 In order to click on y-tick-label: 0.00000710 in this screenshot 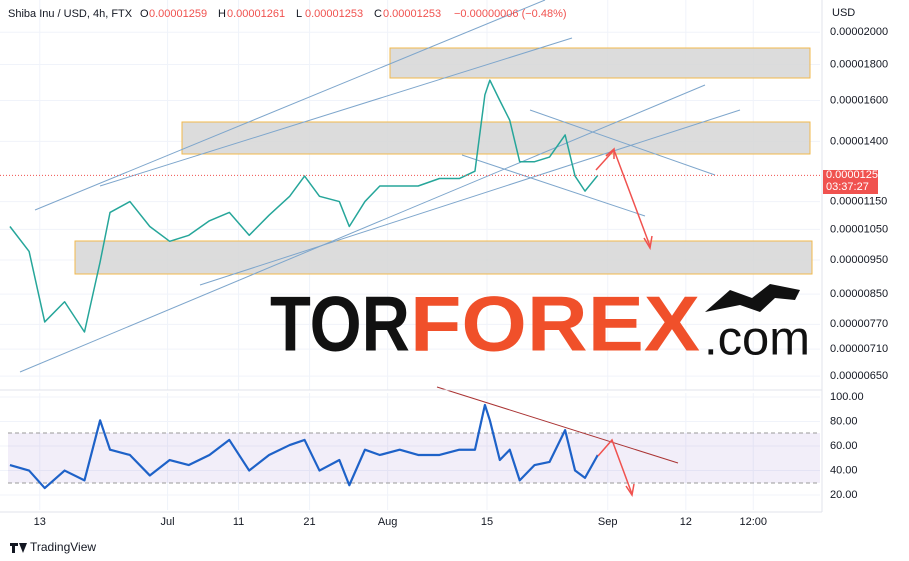, I will do `click(859, 349)`.